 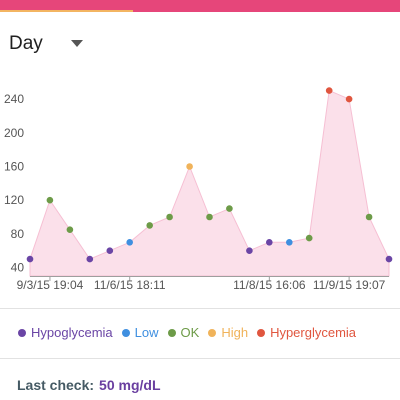 I want to click on tab-indicator, so click(x=66, y=11).